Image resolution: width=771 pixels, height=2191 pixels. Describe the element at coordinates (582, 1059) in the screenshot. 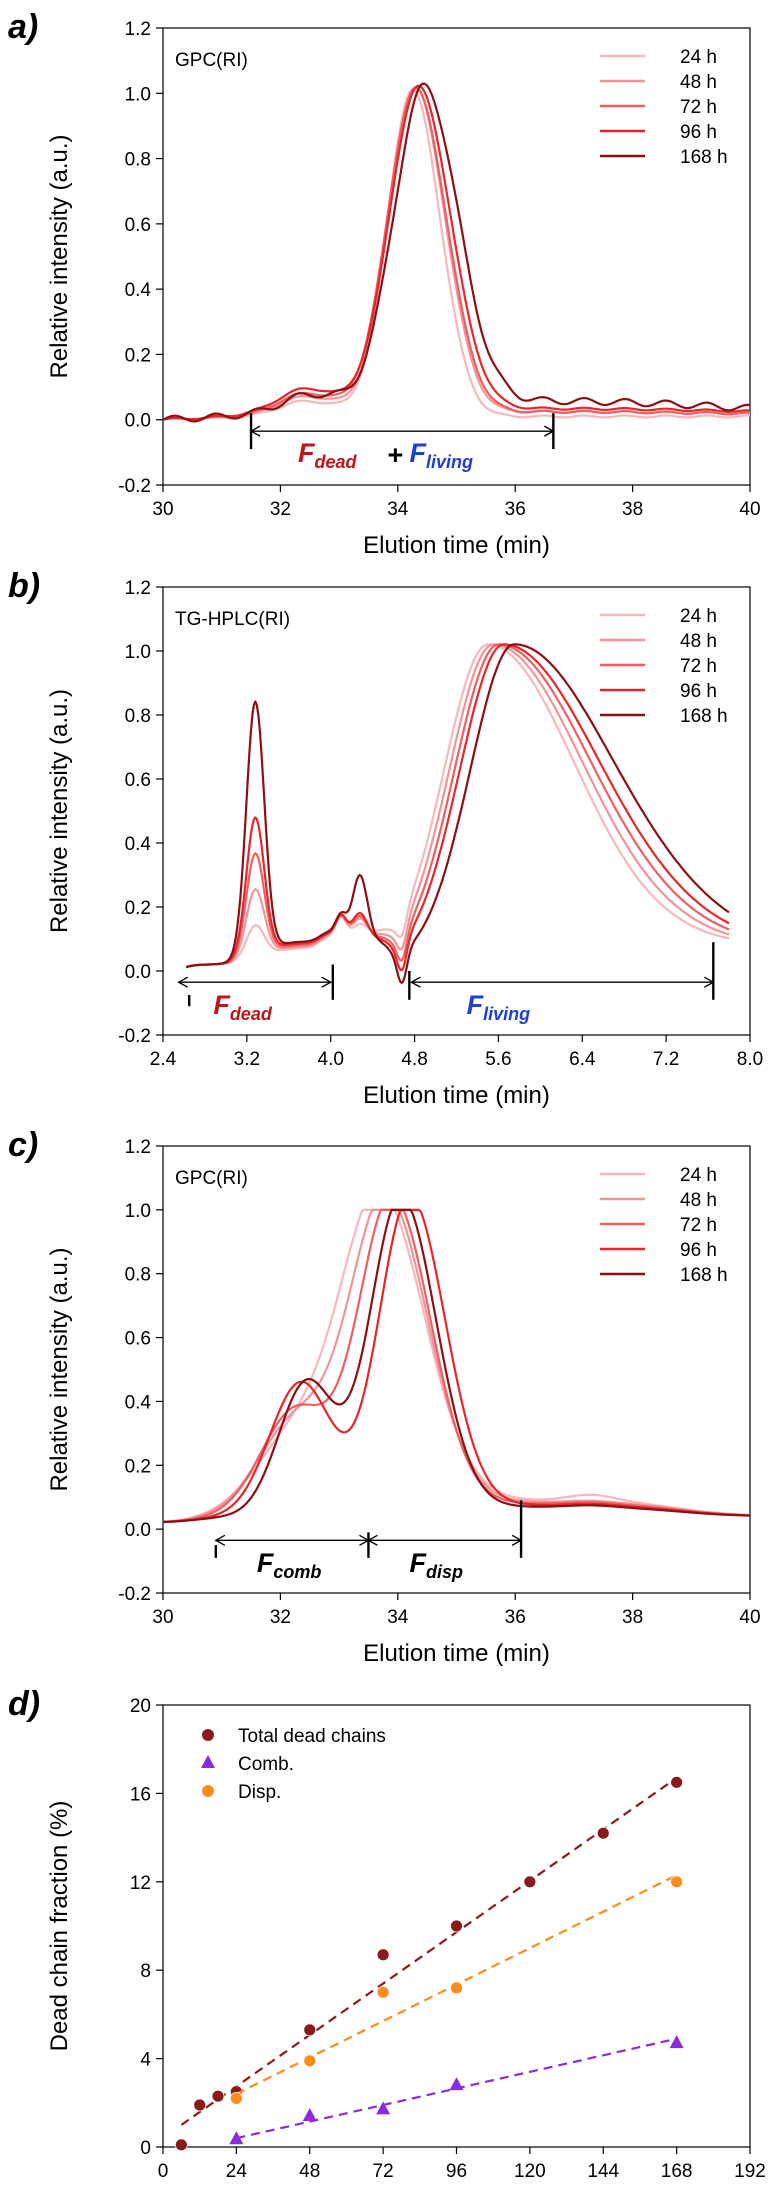

I see `x-tick-label: 6.4` at that location.